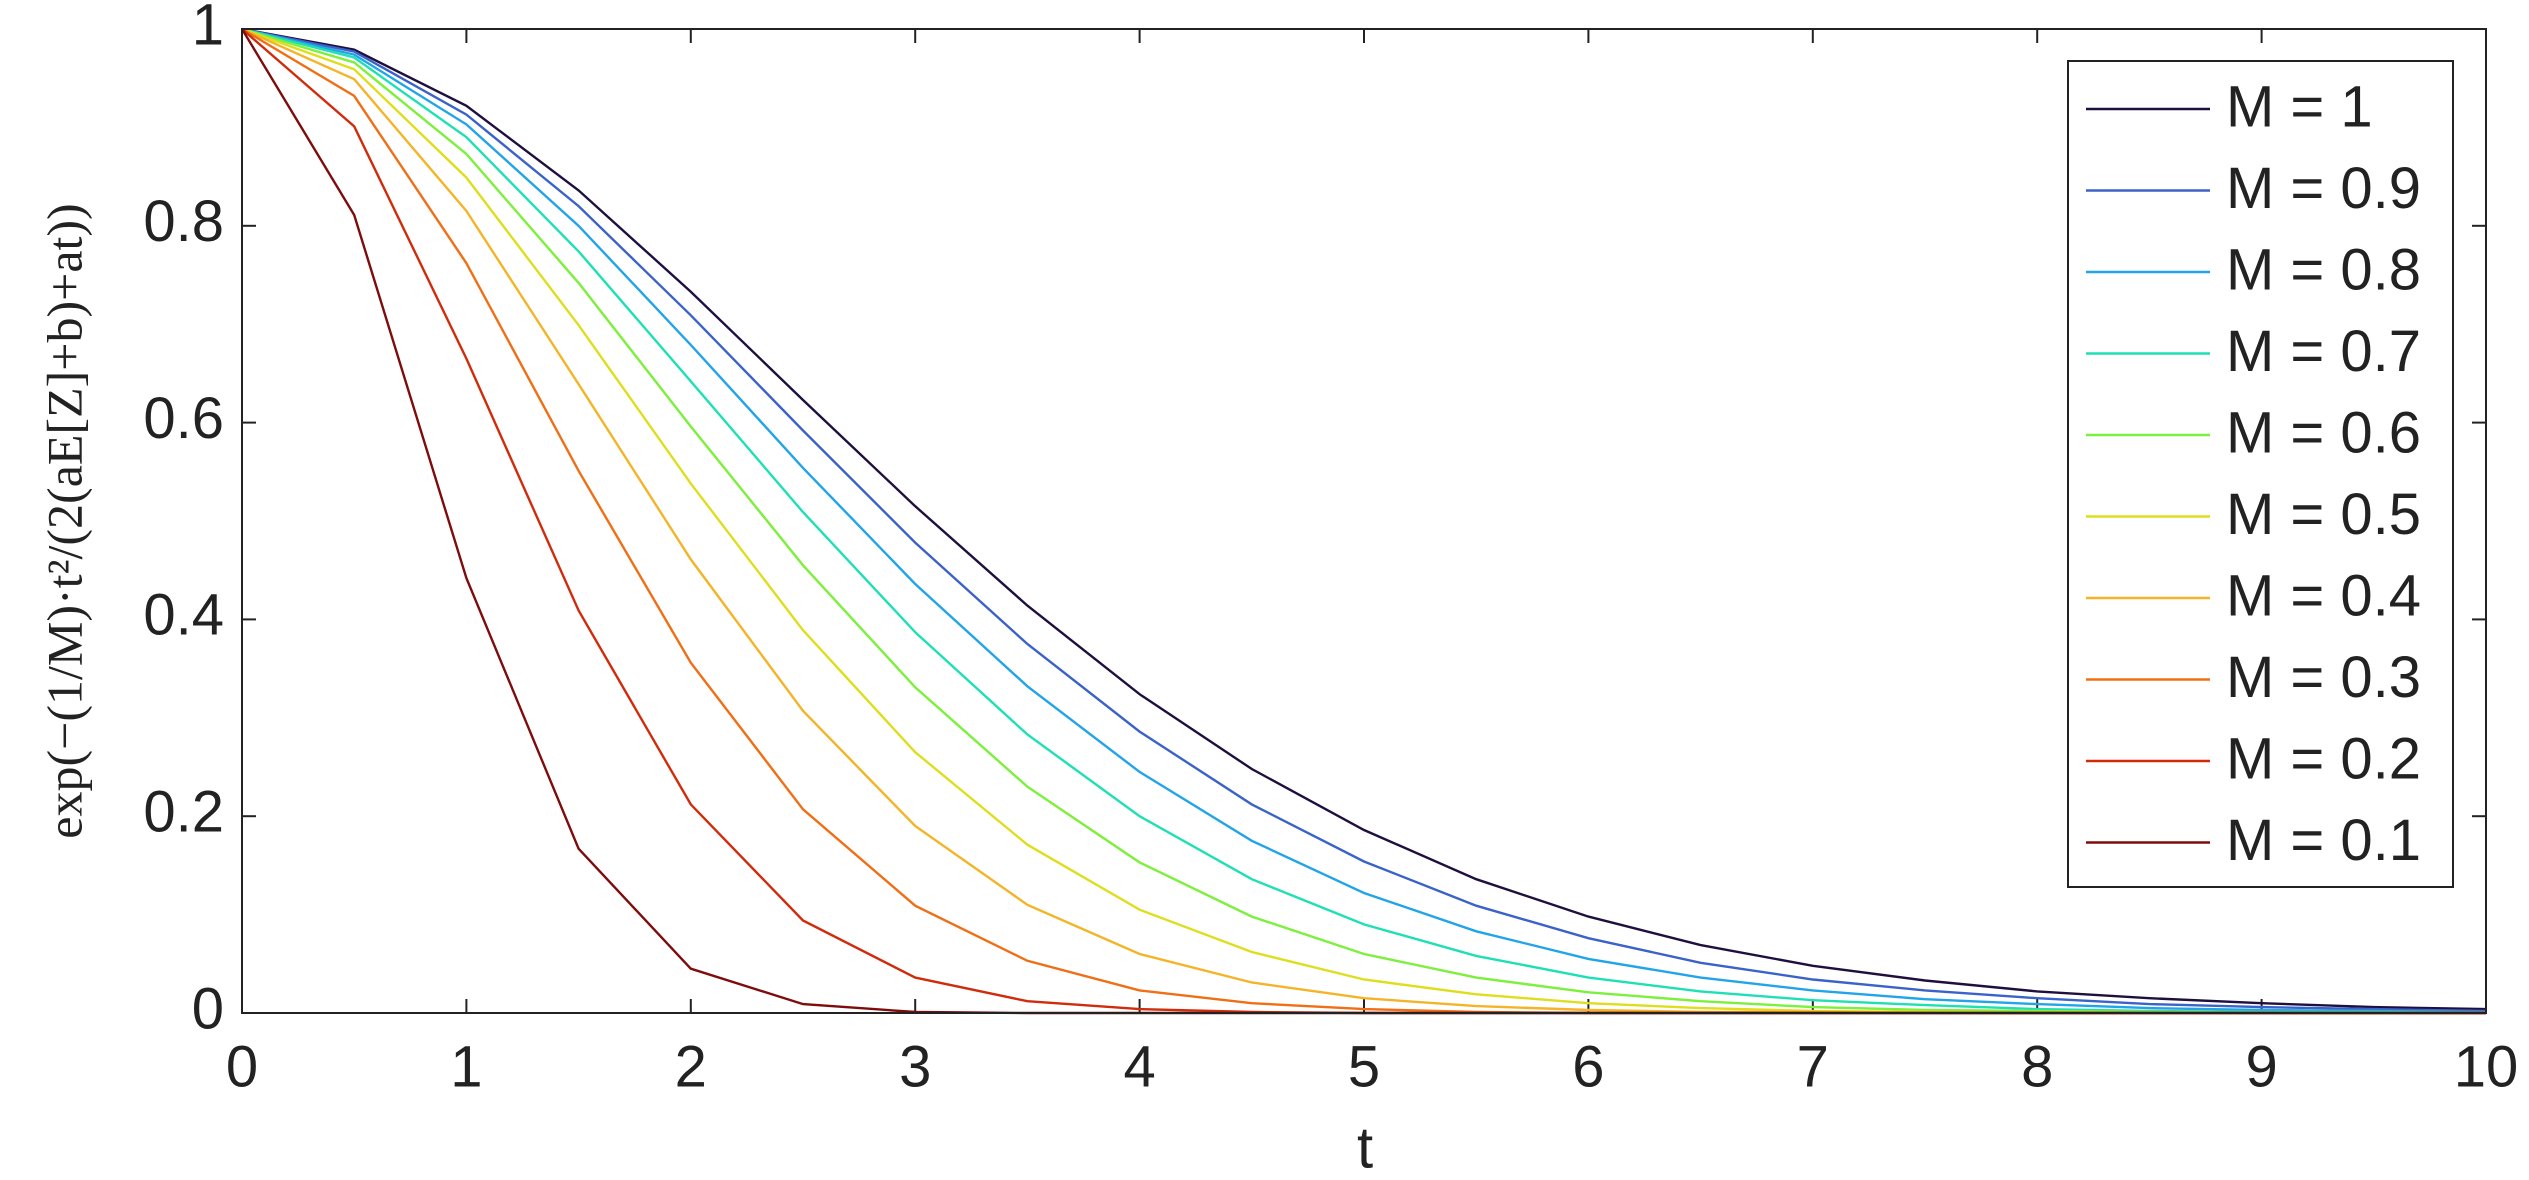 The width and height of the screenshot is (2529, 1180). I want to click on x-tick-label: 1, so click(466, 1066).